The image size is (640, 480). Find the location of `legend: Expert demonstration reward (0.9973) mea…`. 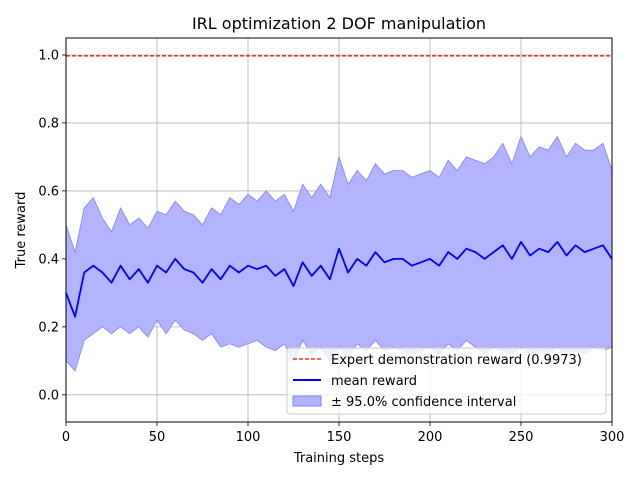

legend: Expert demonstration reward (0.9973) mea… is located at coordinates (446, 381).